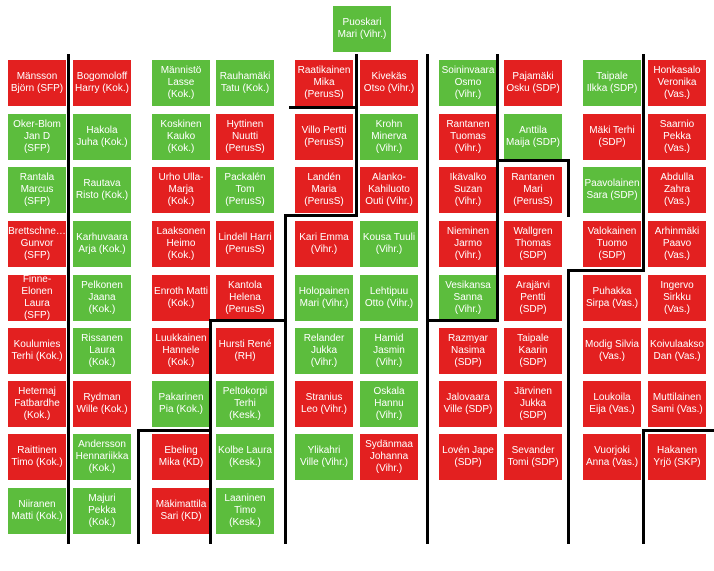 This screenshot has height=571, width=714. Describe the element at coordinates (37, 351) in the screenshot. I see `seat: Koulumies Terhi (Kok.)` at that location.